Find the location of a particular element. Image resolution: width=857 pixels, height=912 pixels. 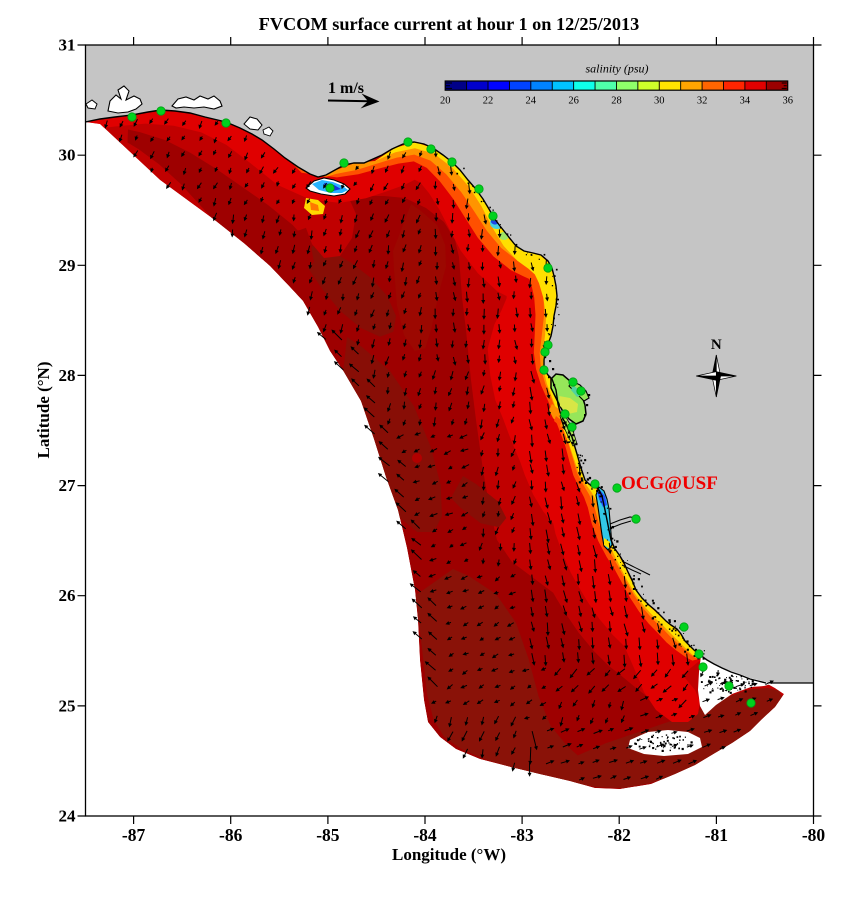

svg-text: N is located at coordinates (716, 345).